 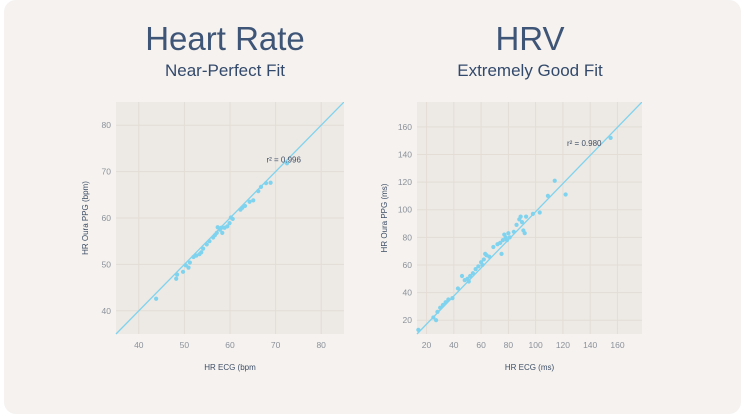 What do you see at coordinates (584, 143) in the screenshot?
I see `hrv-r-squared-annotation: r² = 0.980` at bounding box center [584, 143].